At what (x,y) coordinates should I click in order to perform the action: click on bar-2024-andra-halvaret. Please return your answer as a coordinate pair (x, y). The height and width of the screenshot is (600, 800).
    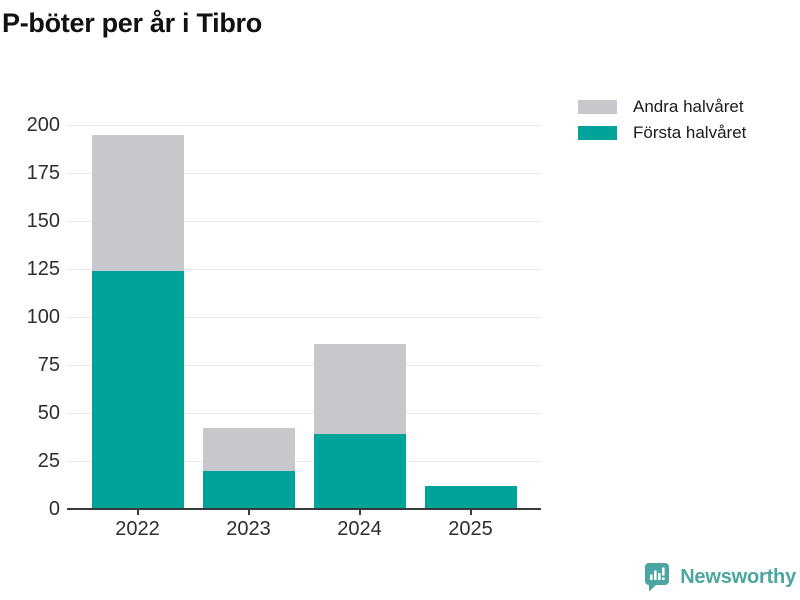
    Looking at the image, I should click on (359, 389).